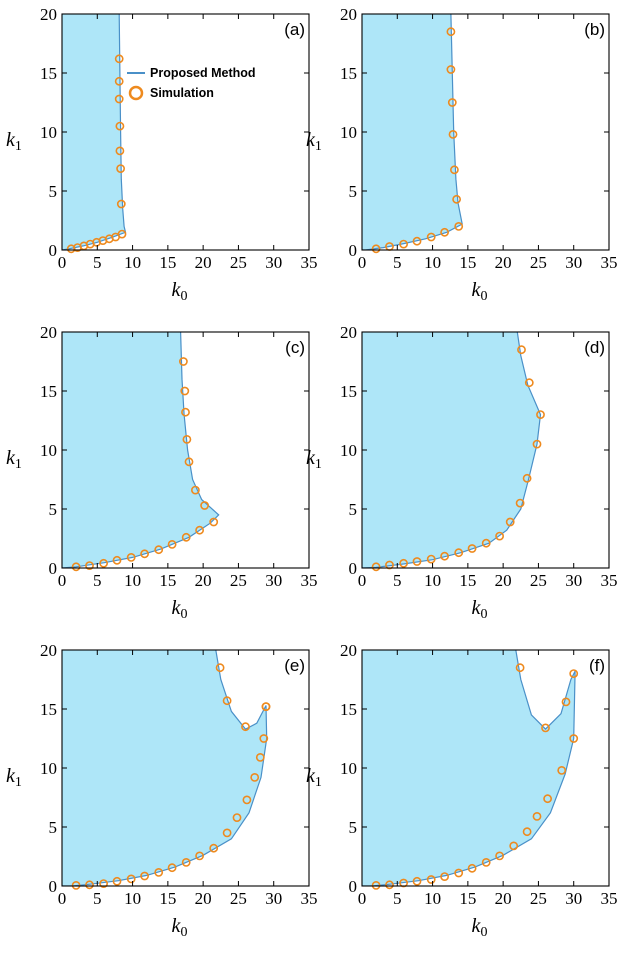 The image size is (622, 956). I want to click on proposed-method-line, so click(165, 768).